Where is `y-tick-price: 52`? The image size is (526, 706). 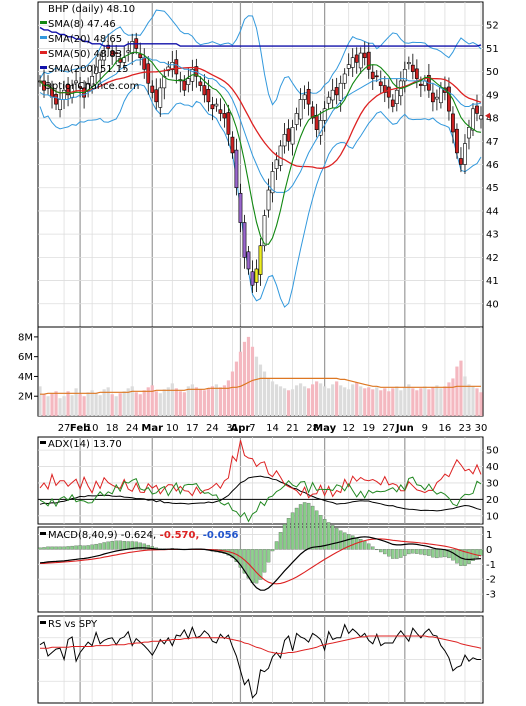
y-tick-price: 52 is located at coordinates (492, 26).